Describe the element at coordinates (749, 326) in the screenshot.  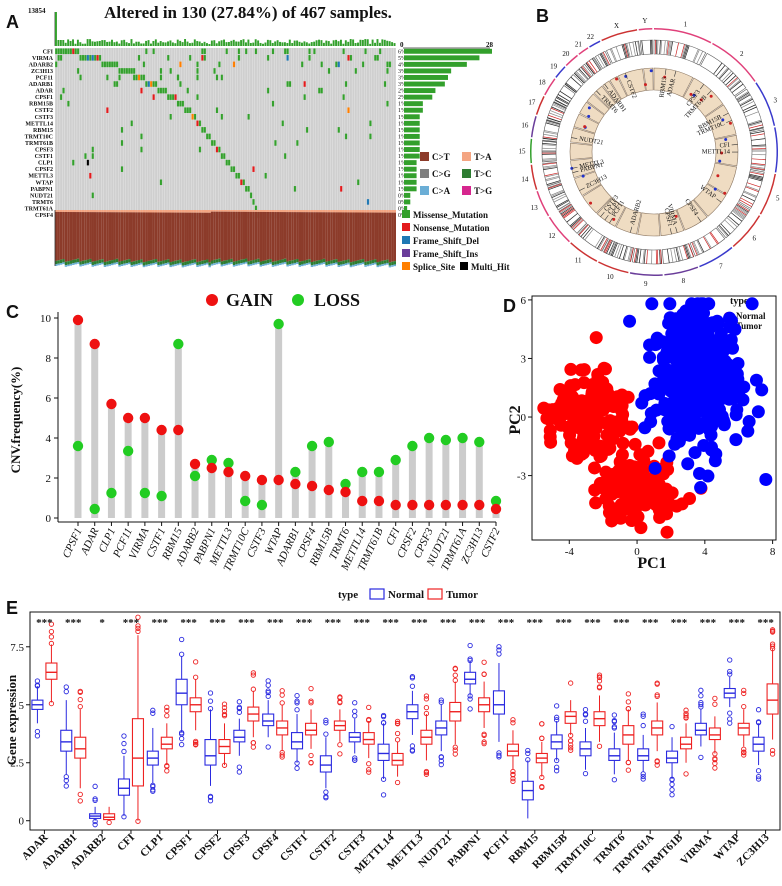
I see `pca-legend-tumor-label: Tumor` at that location.